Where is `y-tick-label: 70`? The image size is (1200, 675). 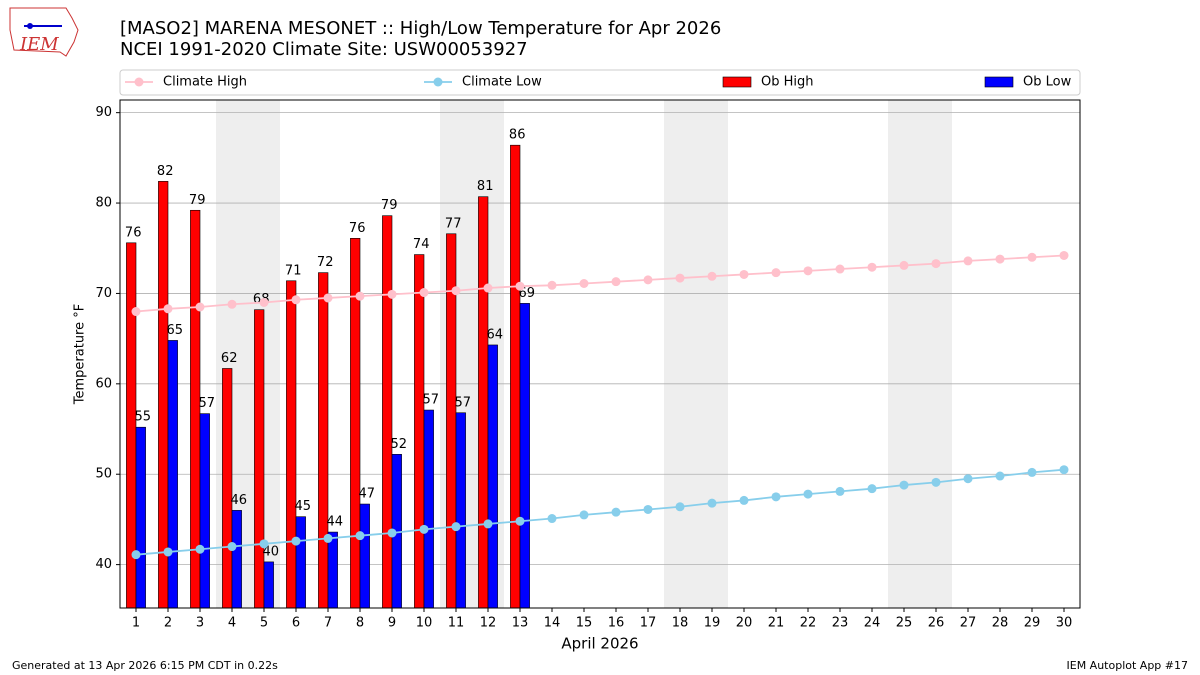
y-tick-label: 70 is located at coordinates (103, 293).